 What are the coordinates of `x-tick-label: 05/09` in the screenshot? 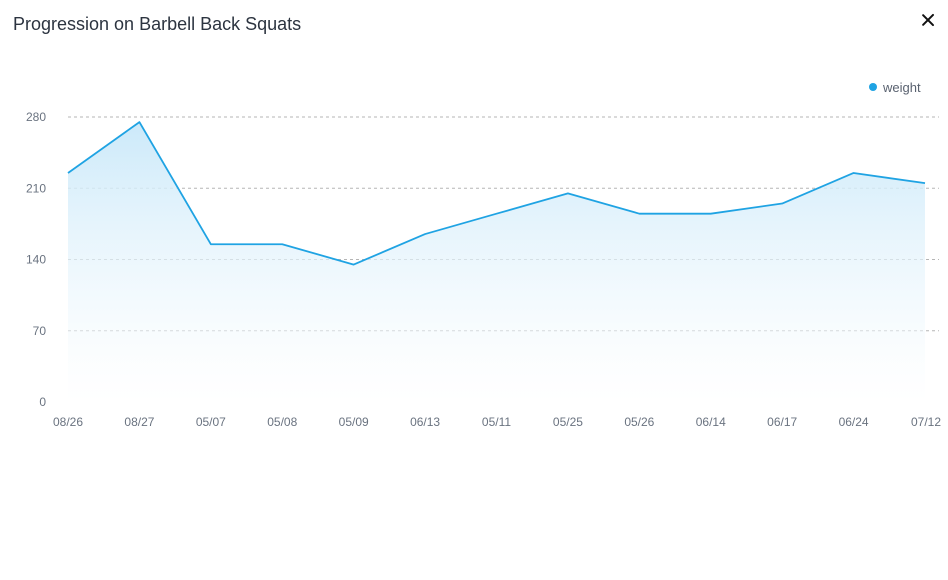 It's located at (354, 422).